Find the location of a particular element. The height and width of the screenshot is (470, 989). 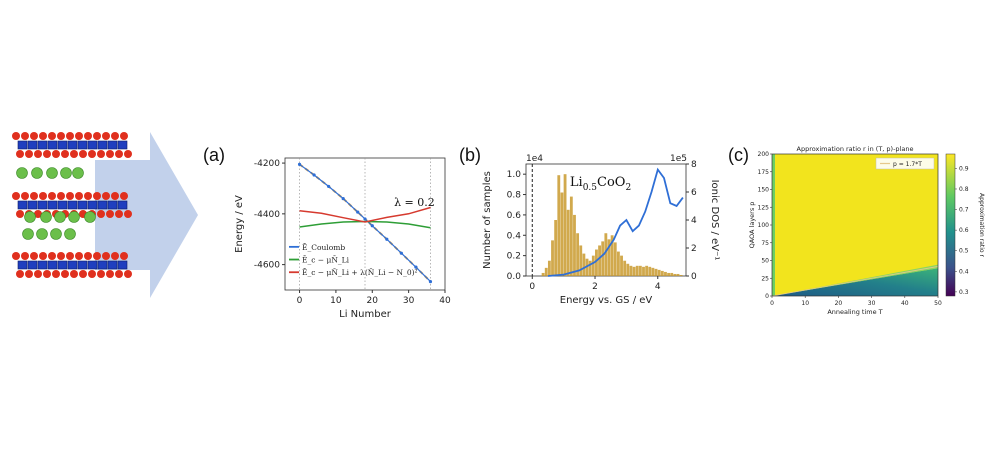

panel-label-b: (b) is located at coordinates (470, 155).